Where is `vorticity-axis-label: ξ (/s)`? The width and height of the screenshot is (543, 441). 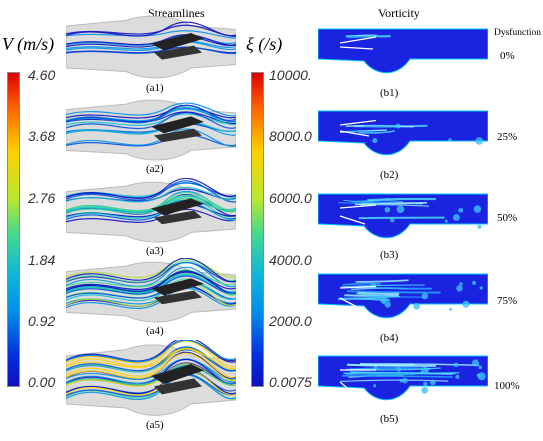
vorticity-axis-label: ξ (/s) is located at coordinates (264, 44).